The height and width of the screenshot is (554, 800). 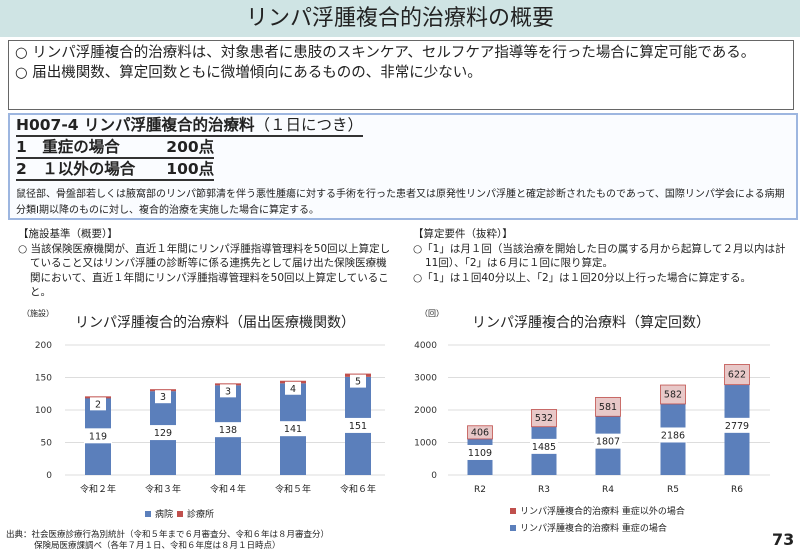 I want to click on data-label-s0: 141, so click(x=293, y=429).